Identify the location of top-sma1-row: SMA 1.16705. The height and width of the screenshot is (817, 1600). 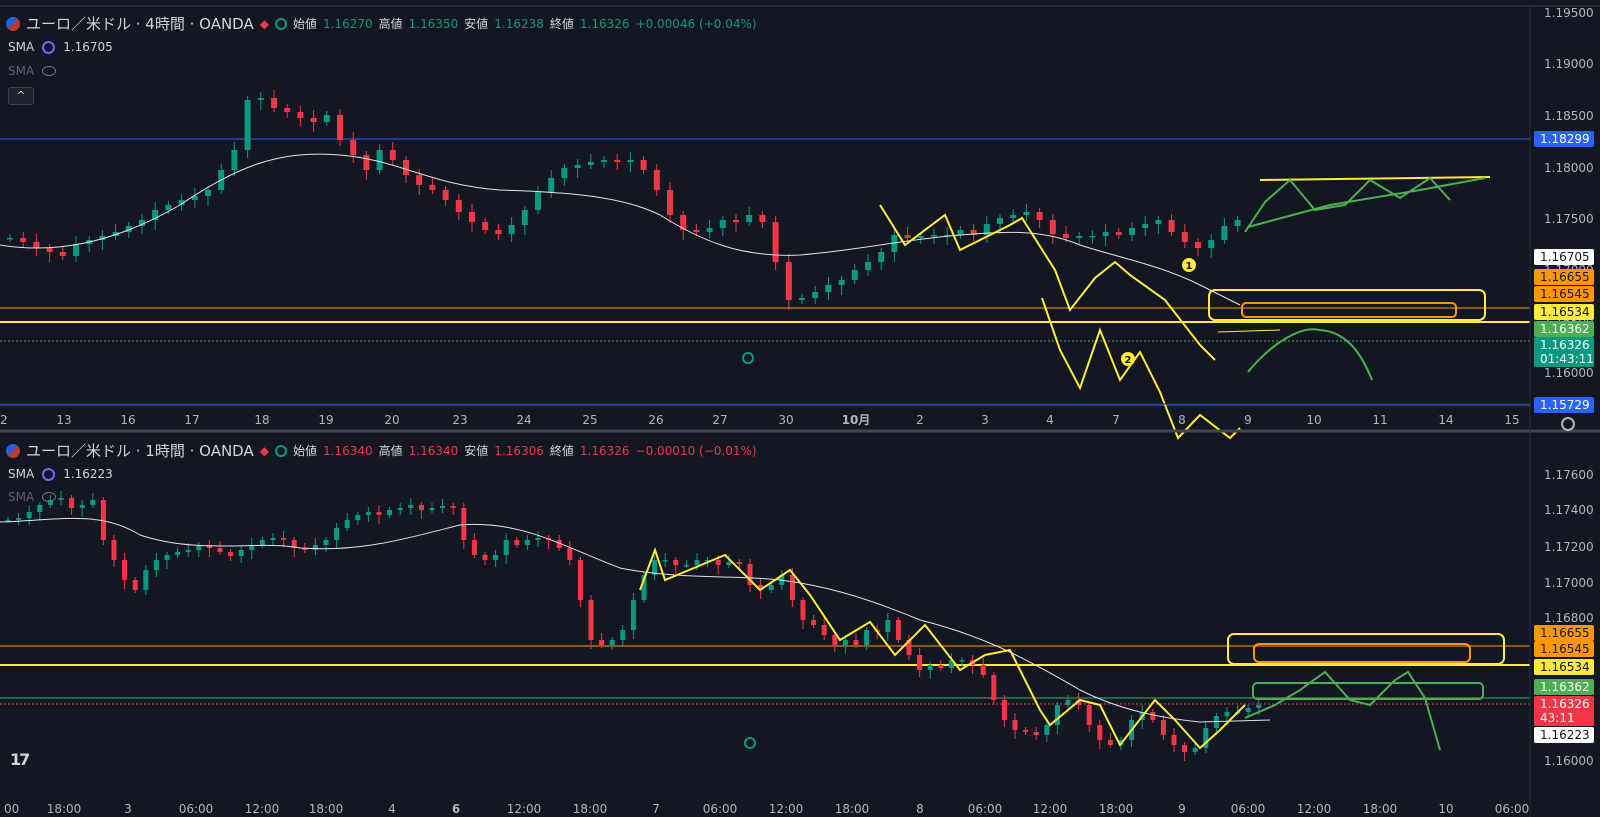
(60, 47).